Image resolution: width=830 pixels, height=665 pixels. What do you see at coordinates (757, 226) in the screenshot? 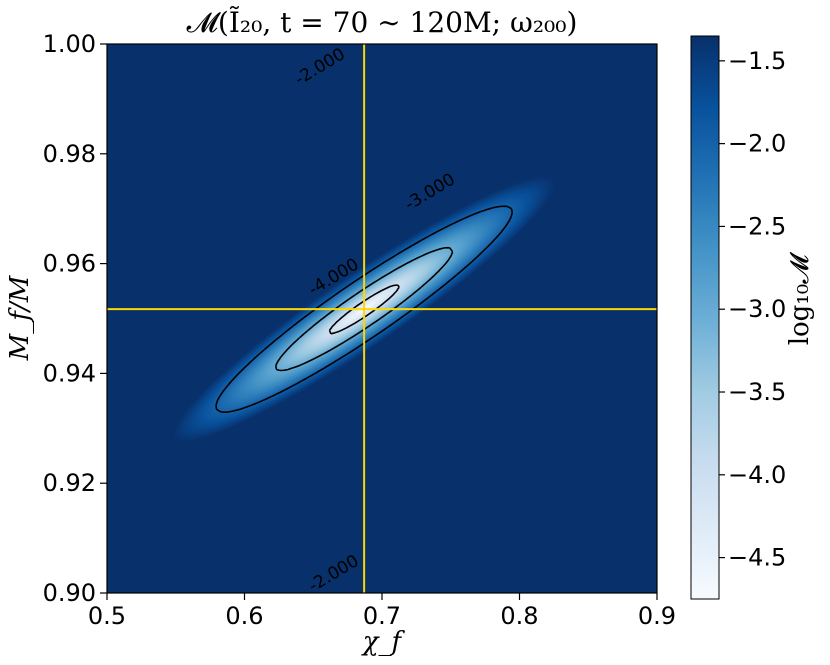
I see `colorbar-tick-label: −2.5` at bounding box center [757, 226].